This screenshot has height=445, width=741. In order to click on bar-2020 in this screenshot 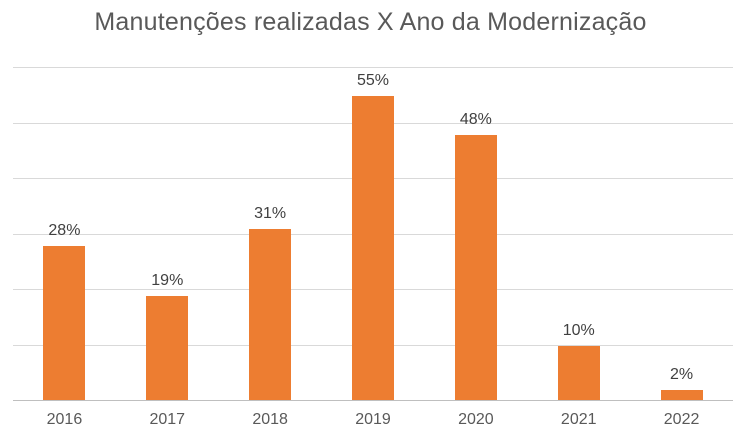, I will do `click(475, 267)`.